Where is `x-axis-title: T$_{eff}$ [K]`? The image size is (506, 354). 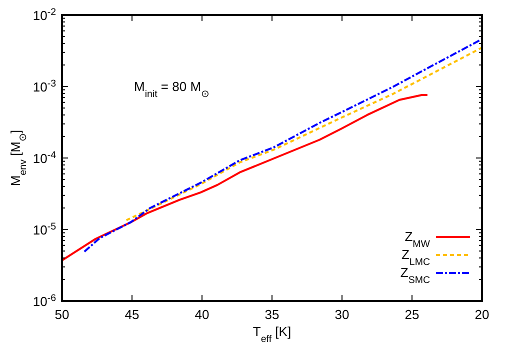
x-axis-title: T$_{eff}$ [K] is located at coordinates (272, 334).